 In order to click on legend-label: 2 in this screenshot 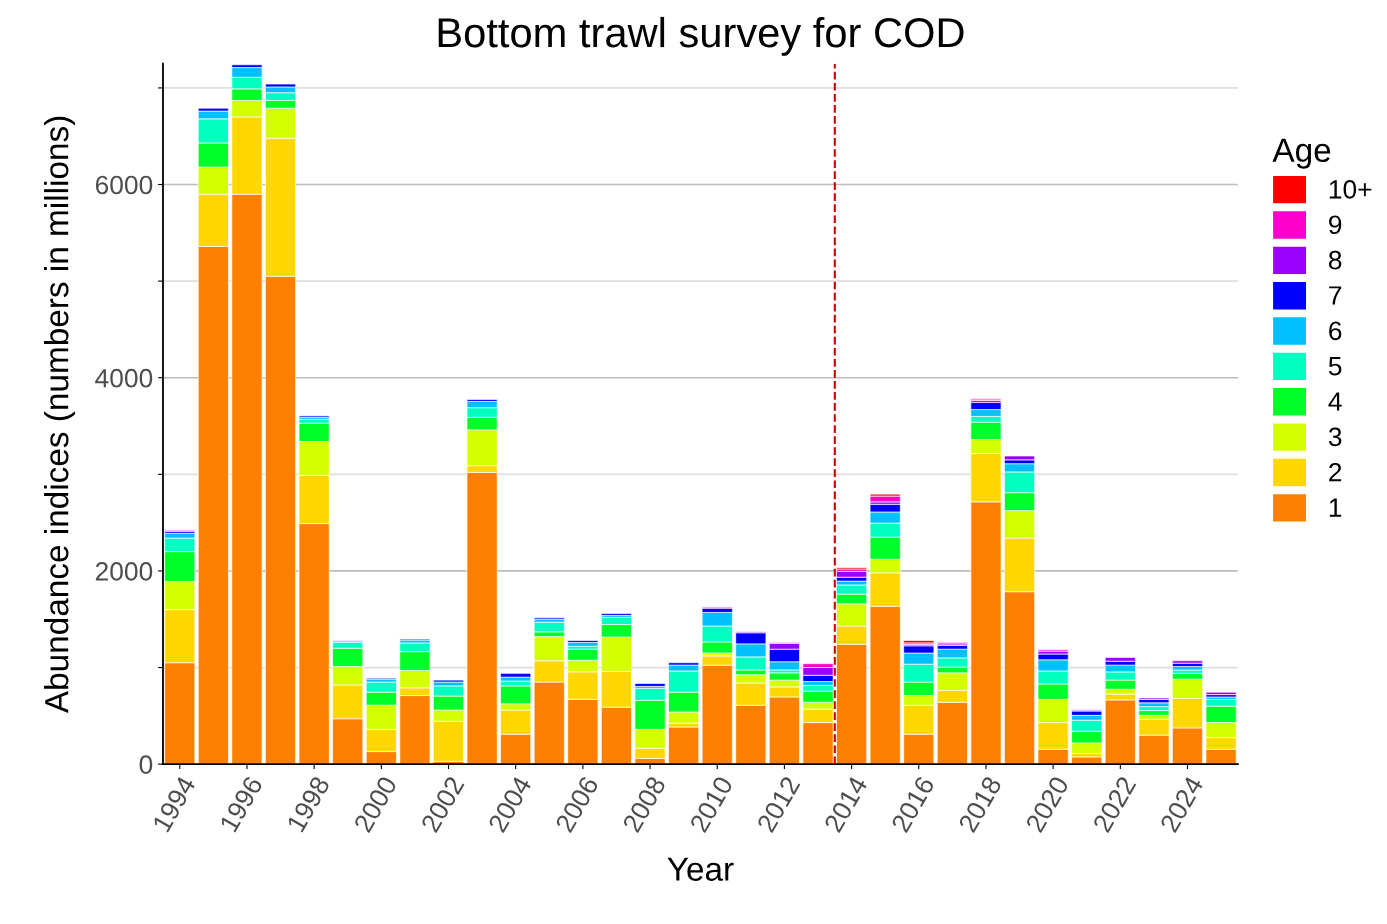, I will do `click(1335, 472)`.